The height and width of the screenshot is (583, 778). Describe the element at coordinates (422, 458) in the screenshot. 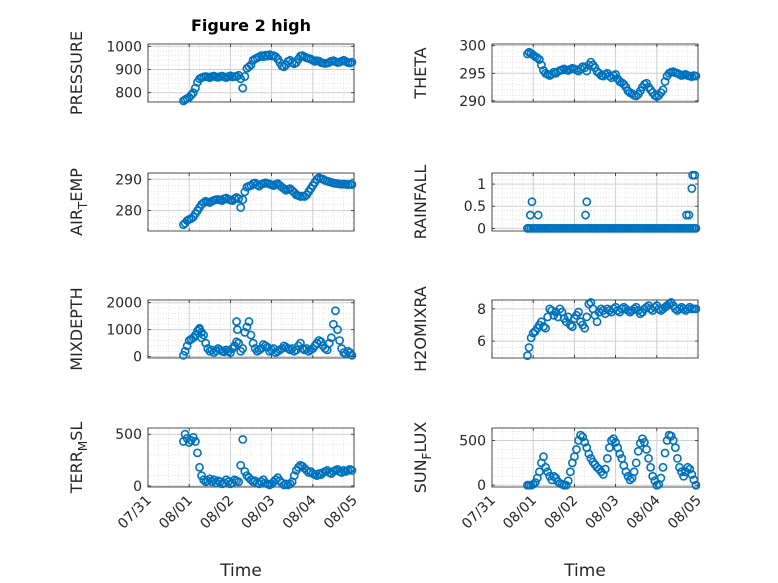

I see `y-axis-label: SUNFLUX` at that location.